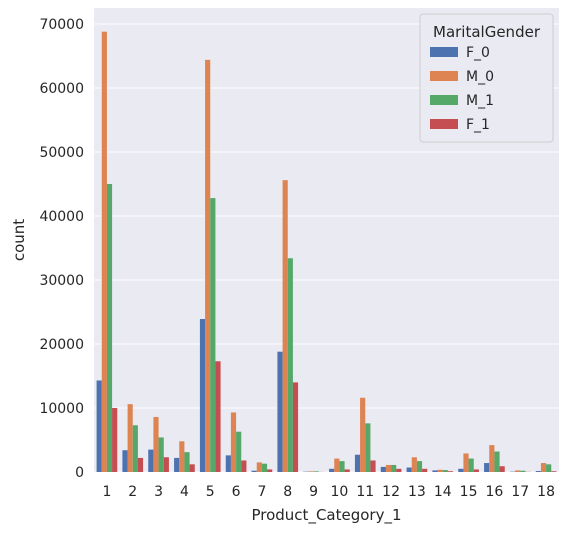 The height and width of the screenshot is (534, 570). I want to click on legend-label-F_0: F_0, so click(478, 53).